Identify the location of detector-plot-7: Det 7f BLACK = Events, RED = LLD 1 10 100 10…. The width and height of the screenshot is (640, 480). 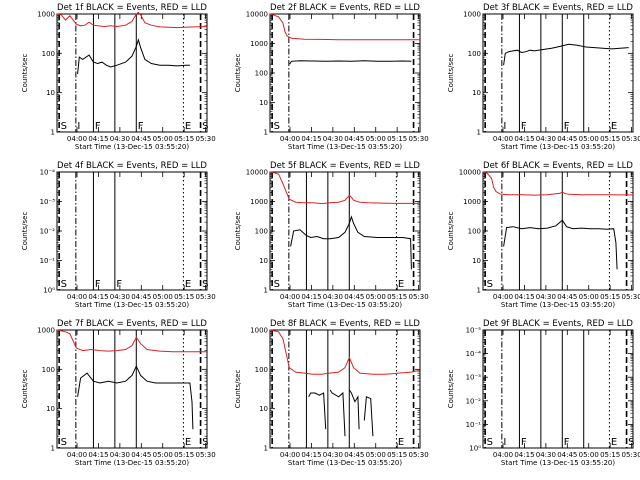
(118, 393).